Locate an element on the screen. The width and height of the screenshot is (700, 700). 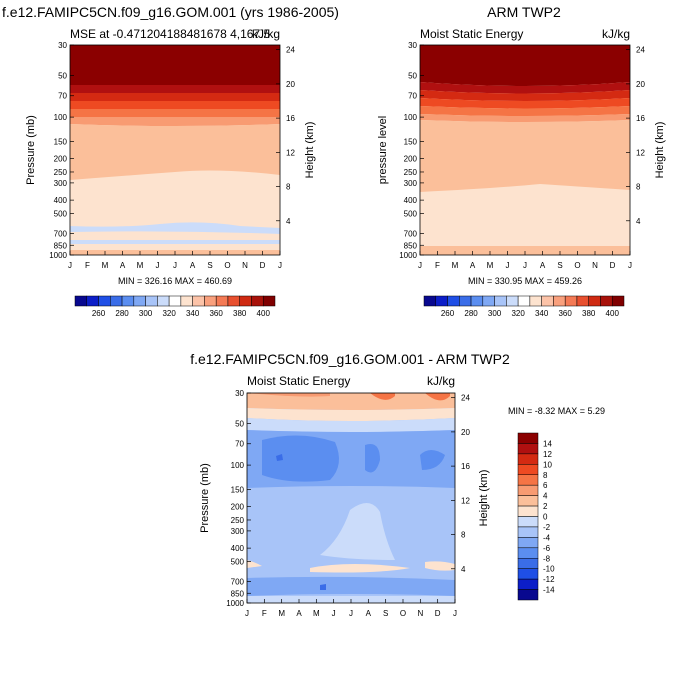
colorbar-label: 8 is located at coordinates (545, 475).